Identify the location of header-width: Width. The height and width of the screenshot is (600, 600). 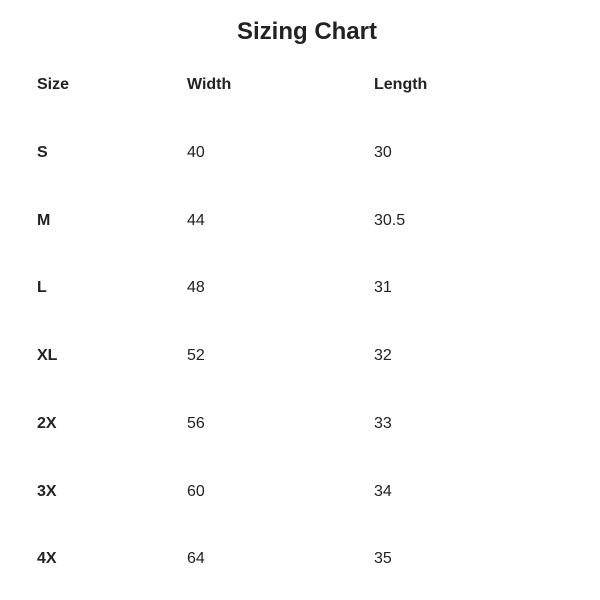
(209, 84).